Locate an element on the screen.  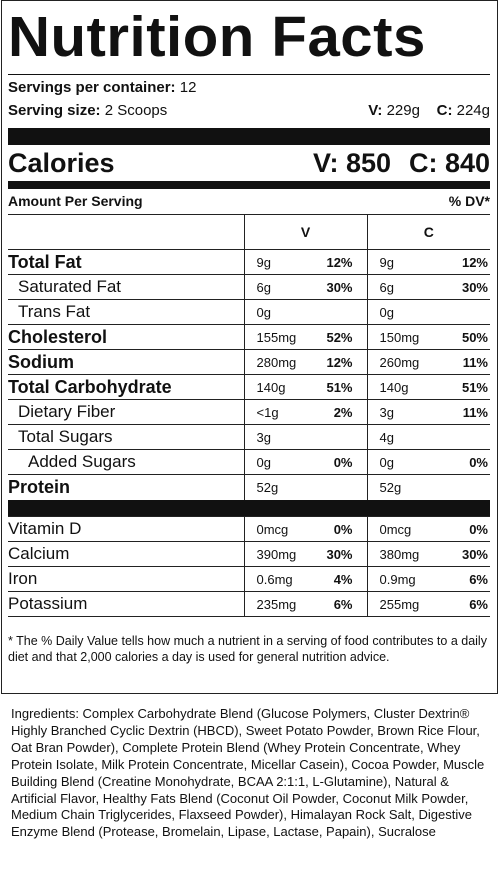
nutrient-row-protein: Protein 52g 52g is located at coordinates (249, 487).